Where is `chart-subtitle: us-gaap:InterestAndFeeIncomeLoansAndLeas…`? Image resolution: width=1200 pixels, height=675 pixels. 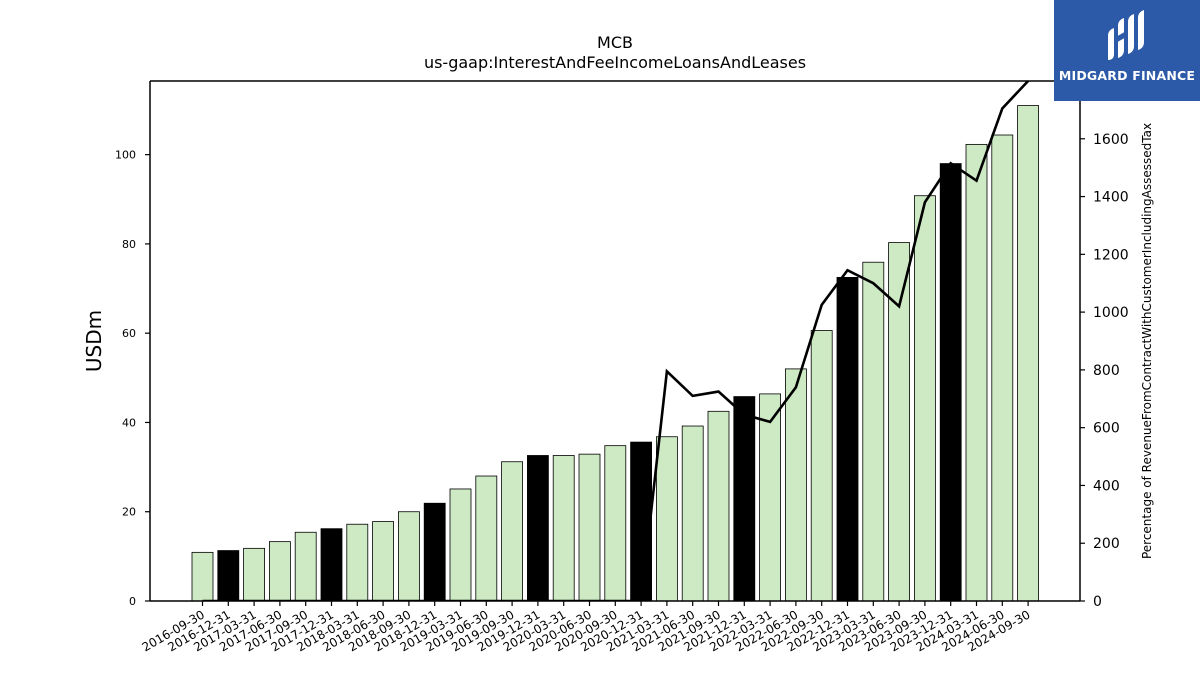 chart-subtitle: us-gaap:InterestAndFeeIncomeLoansAndLeas… is located at coordinates (615, 62).